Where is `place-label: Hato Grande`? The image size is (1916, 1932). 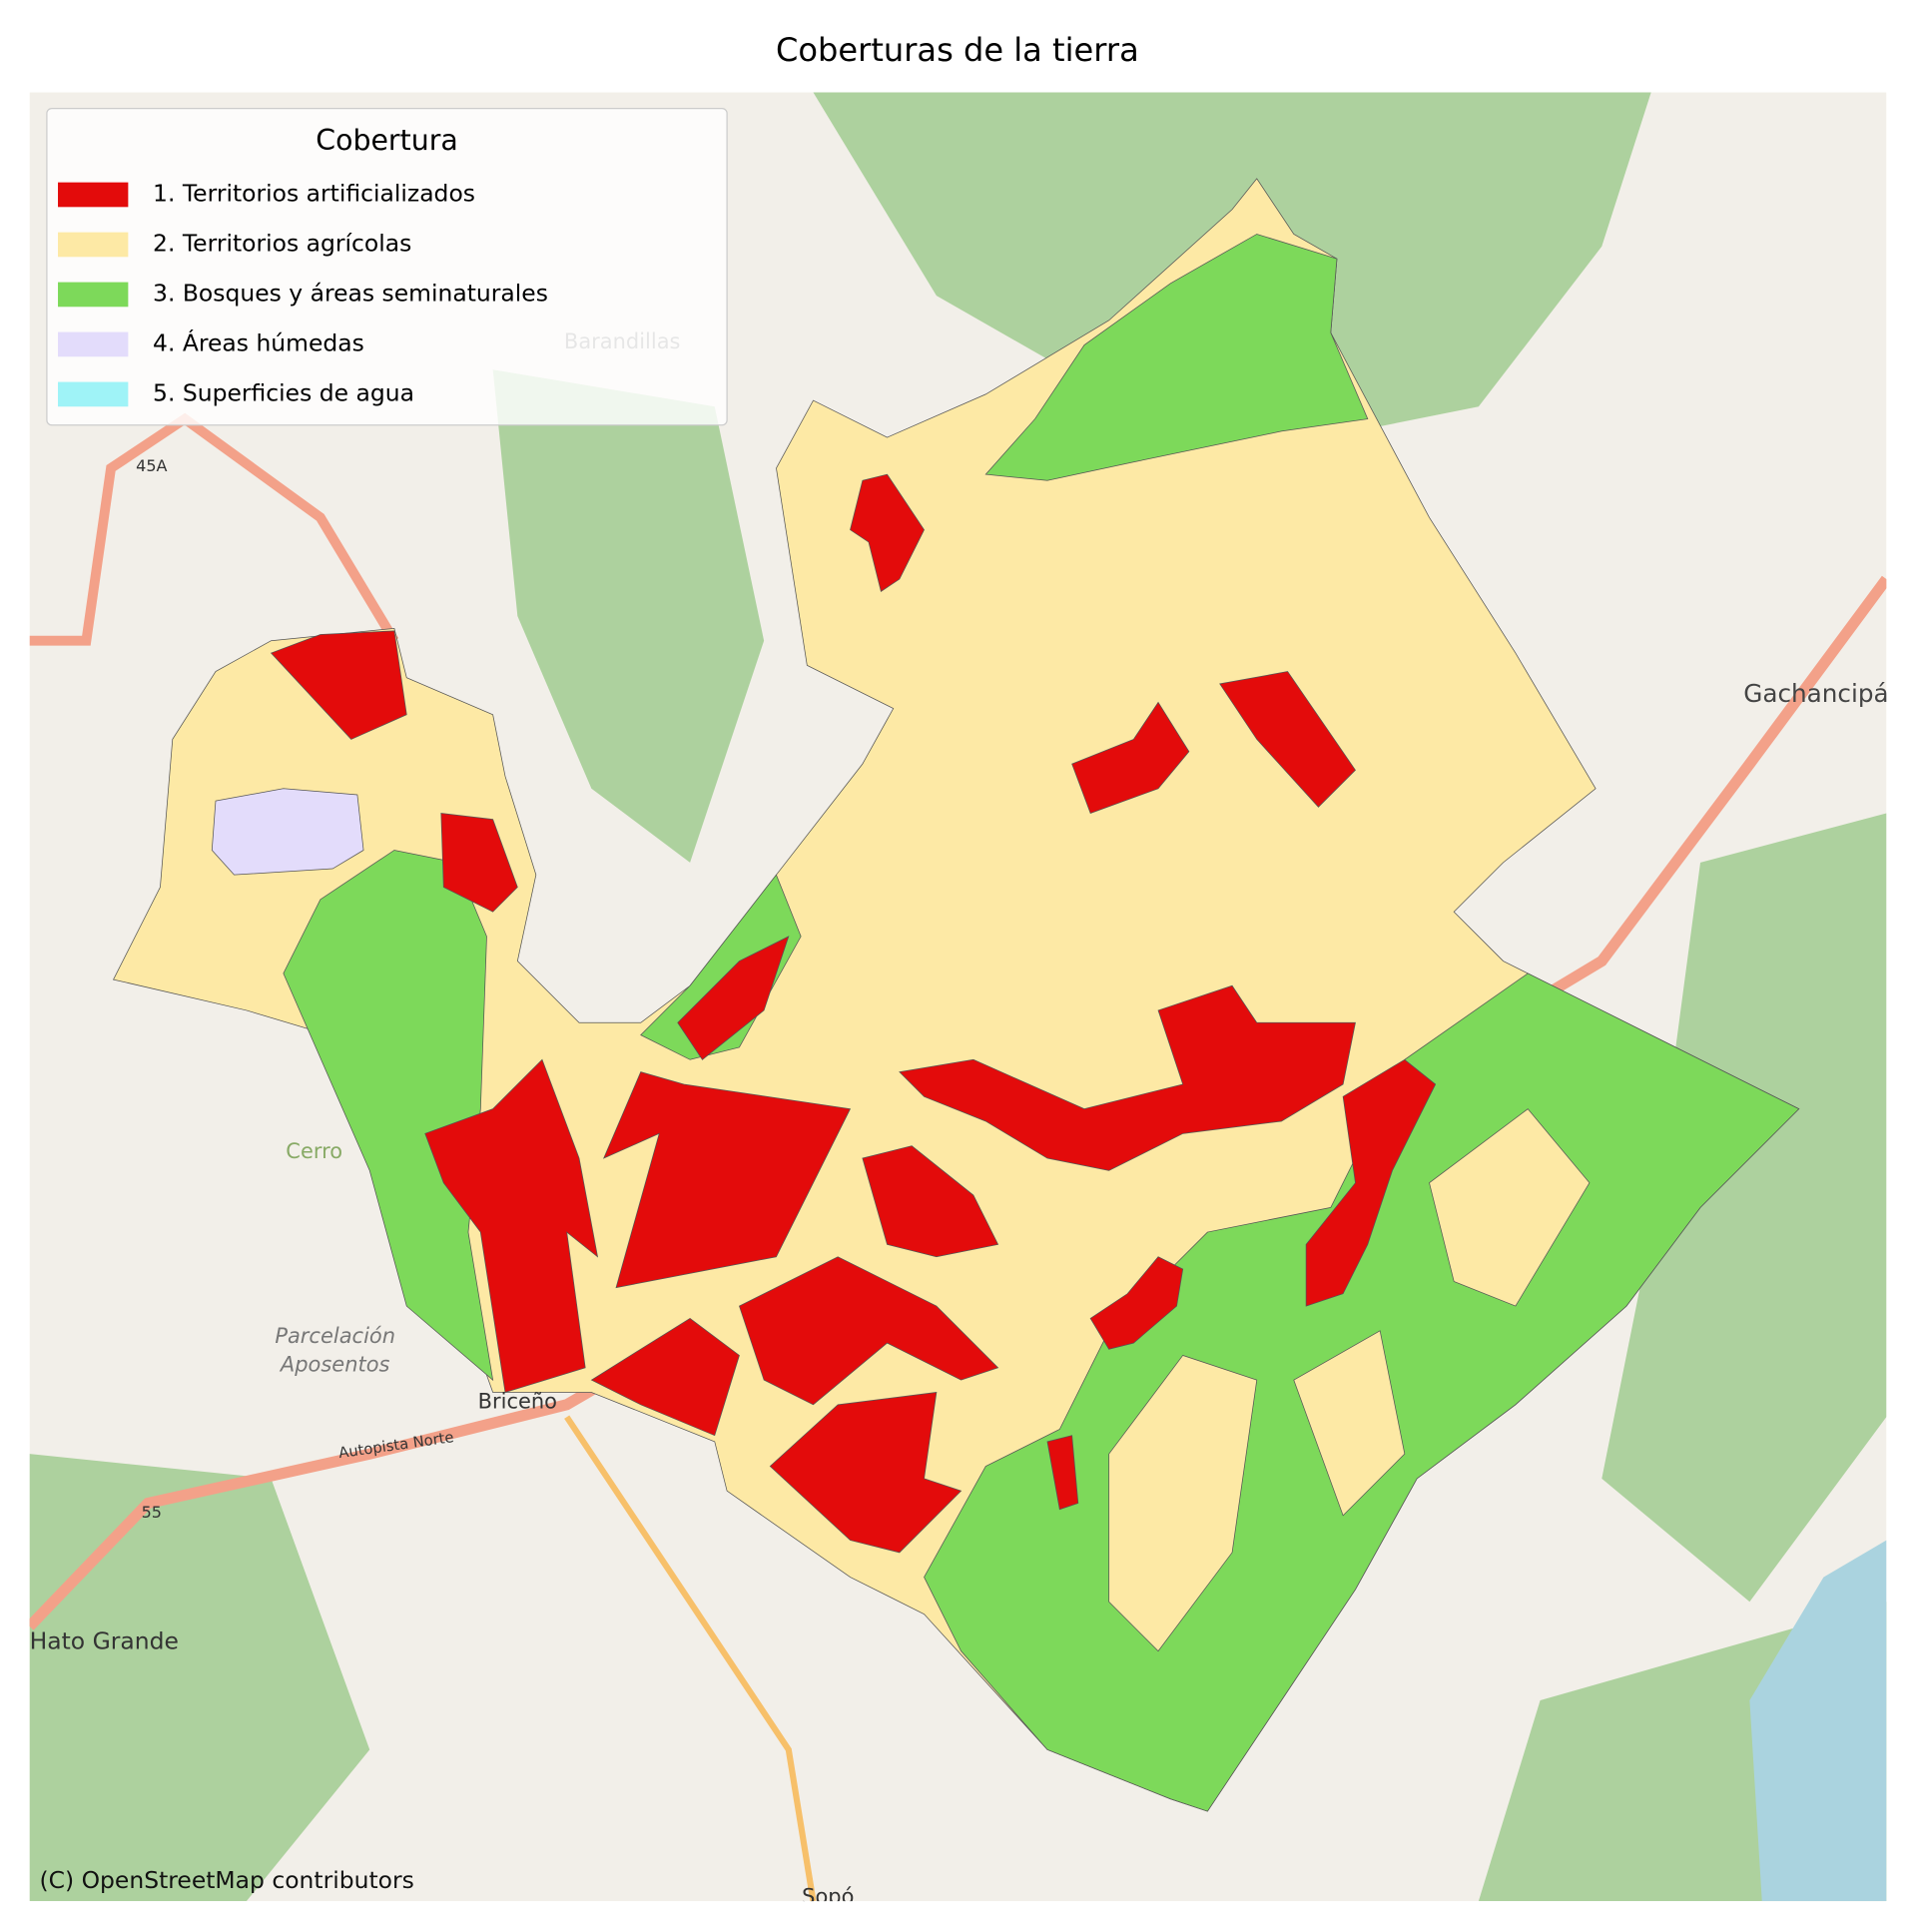 place-label: Hato Grande is located at coordinates (104, 1640).